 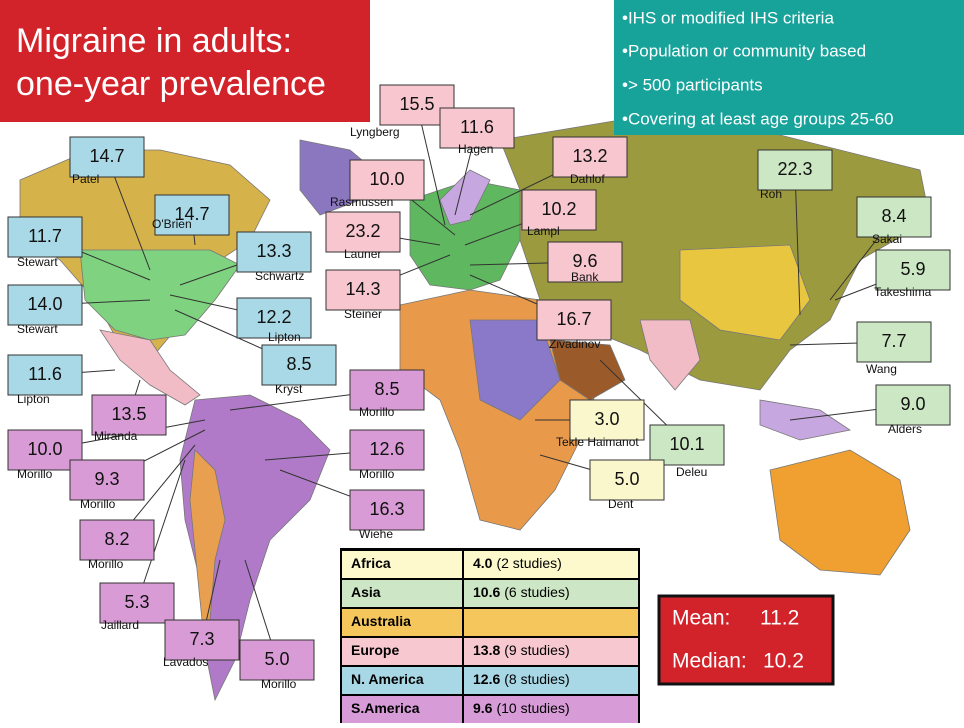 What do you see at coordinates (483, 708) in the screenshot?
I see `region-mean: 9.6` at bounding box center [483, 708].